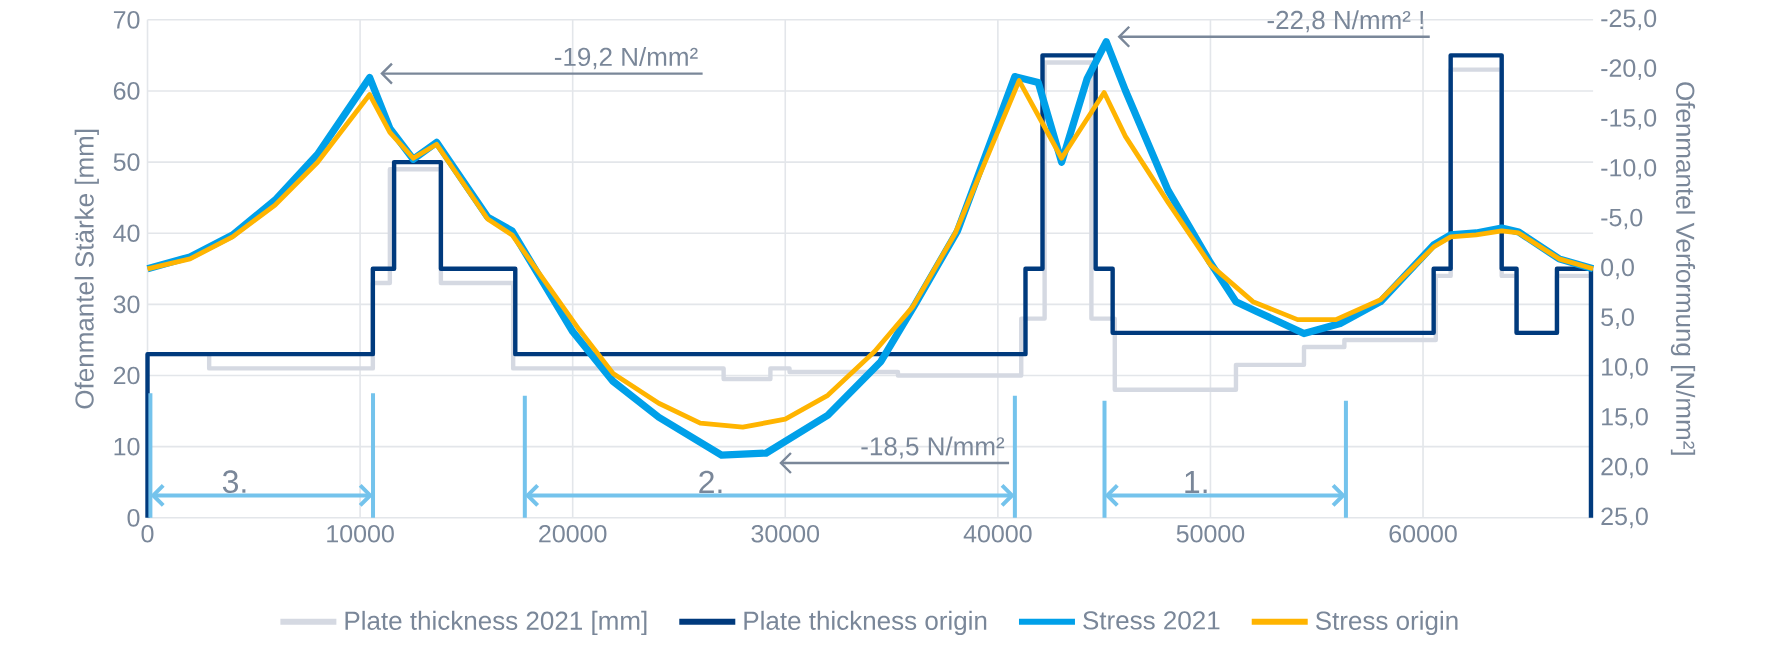 The image size is (1786, 659). What do you see at coordinates (234, 481) in the screenshot?
I see `annotation: 3.` at bounding box center [234, 481].